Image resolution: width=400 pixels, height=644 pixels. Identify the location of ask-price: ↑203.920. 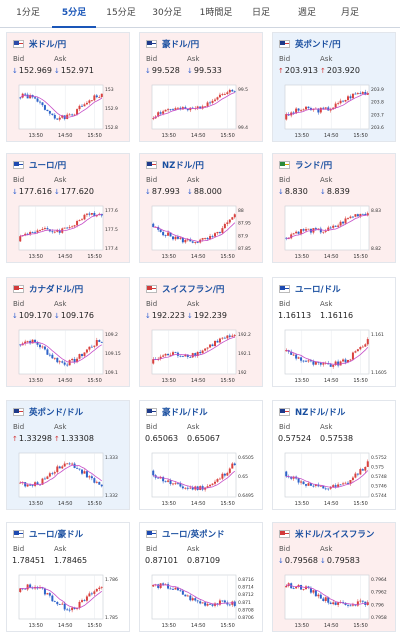
(340, 70).